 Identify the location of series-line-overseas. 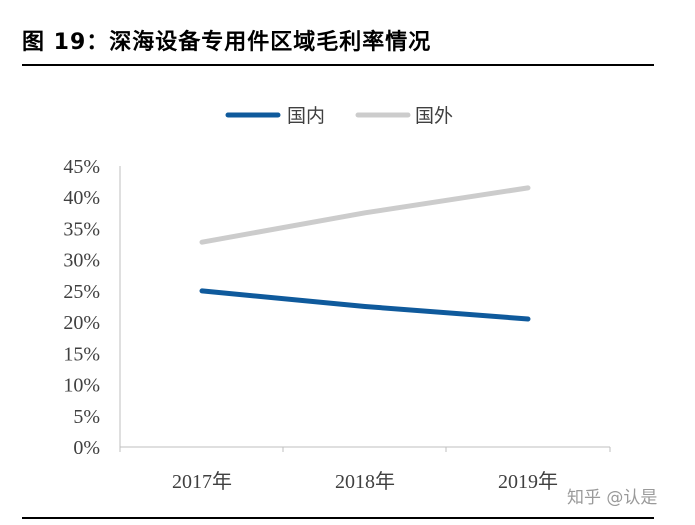
(365, 215).